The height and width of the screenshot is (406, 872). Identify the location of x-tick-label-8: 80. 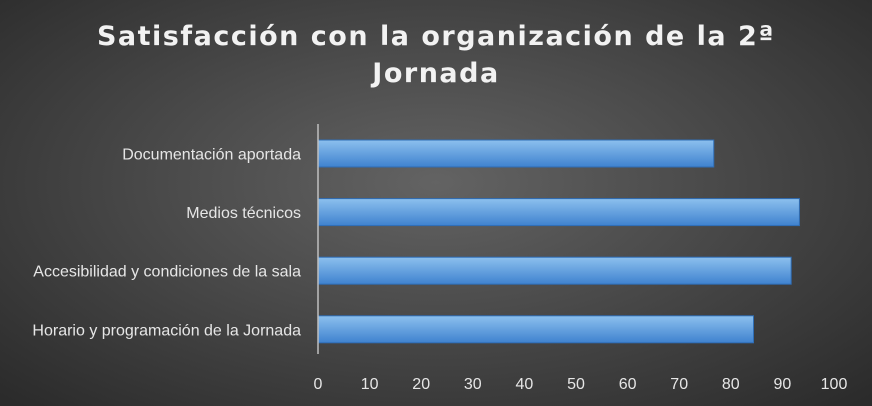
(731, 384).